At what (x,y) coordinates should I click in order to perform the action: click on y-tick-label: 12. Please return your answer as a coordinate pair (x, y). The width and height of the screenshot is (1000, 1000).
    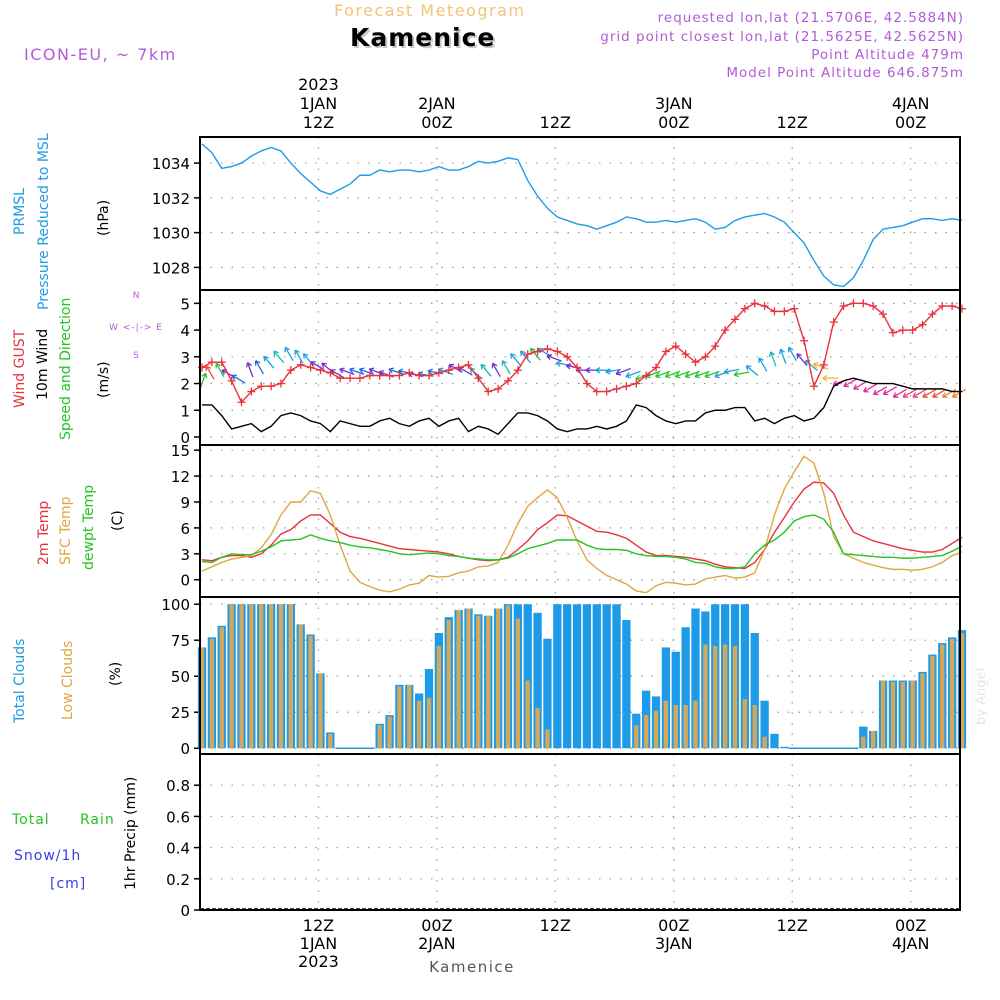
    Looking at the image, I should click on (180, 477).